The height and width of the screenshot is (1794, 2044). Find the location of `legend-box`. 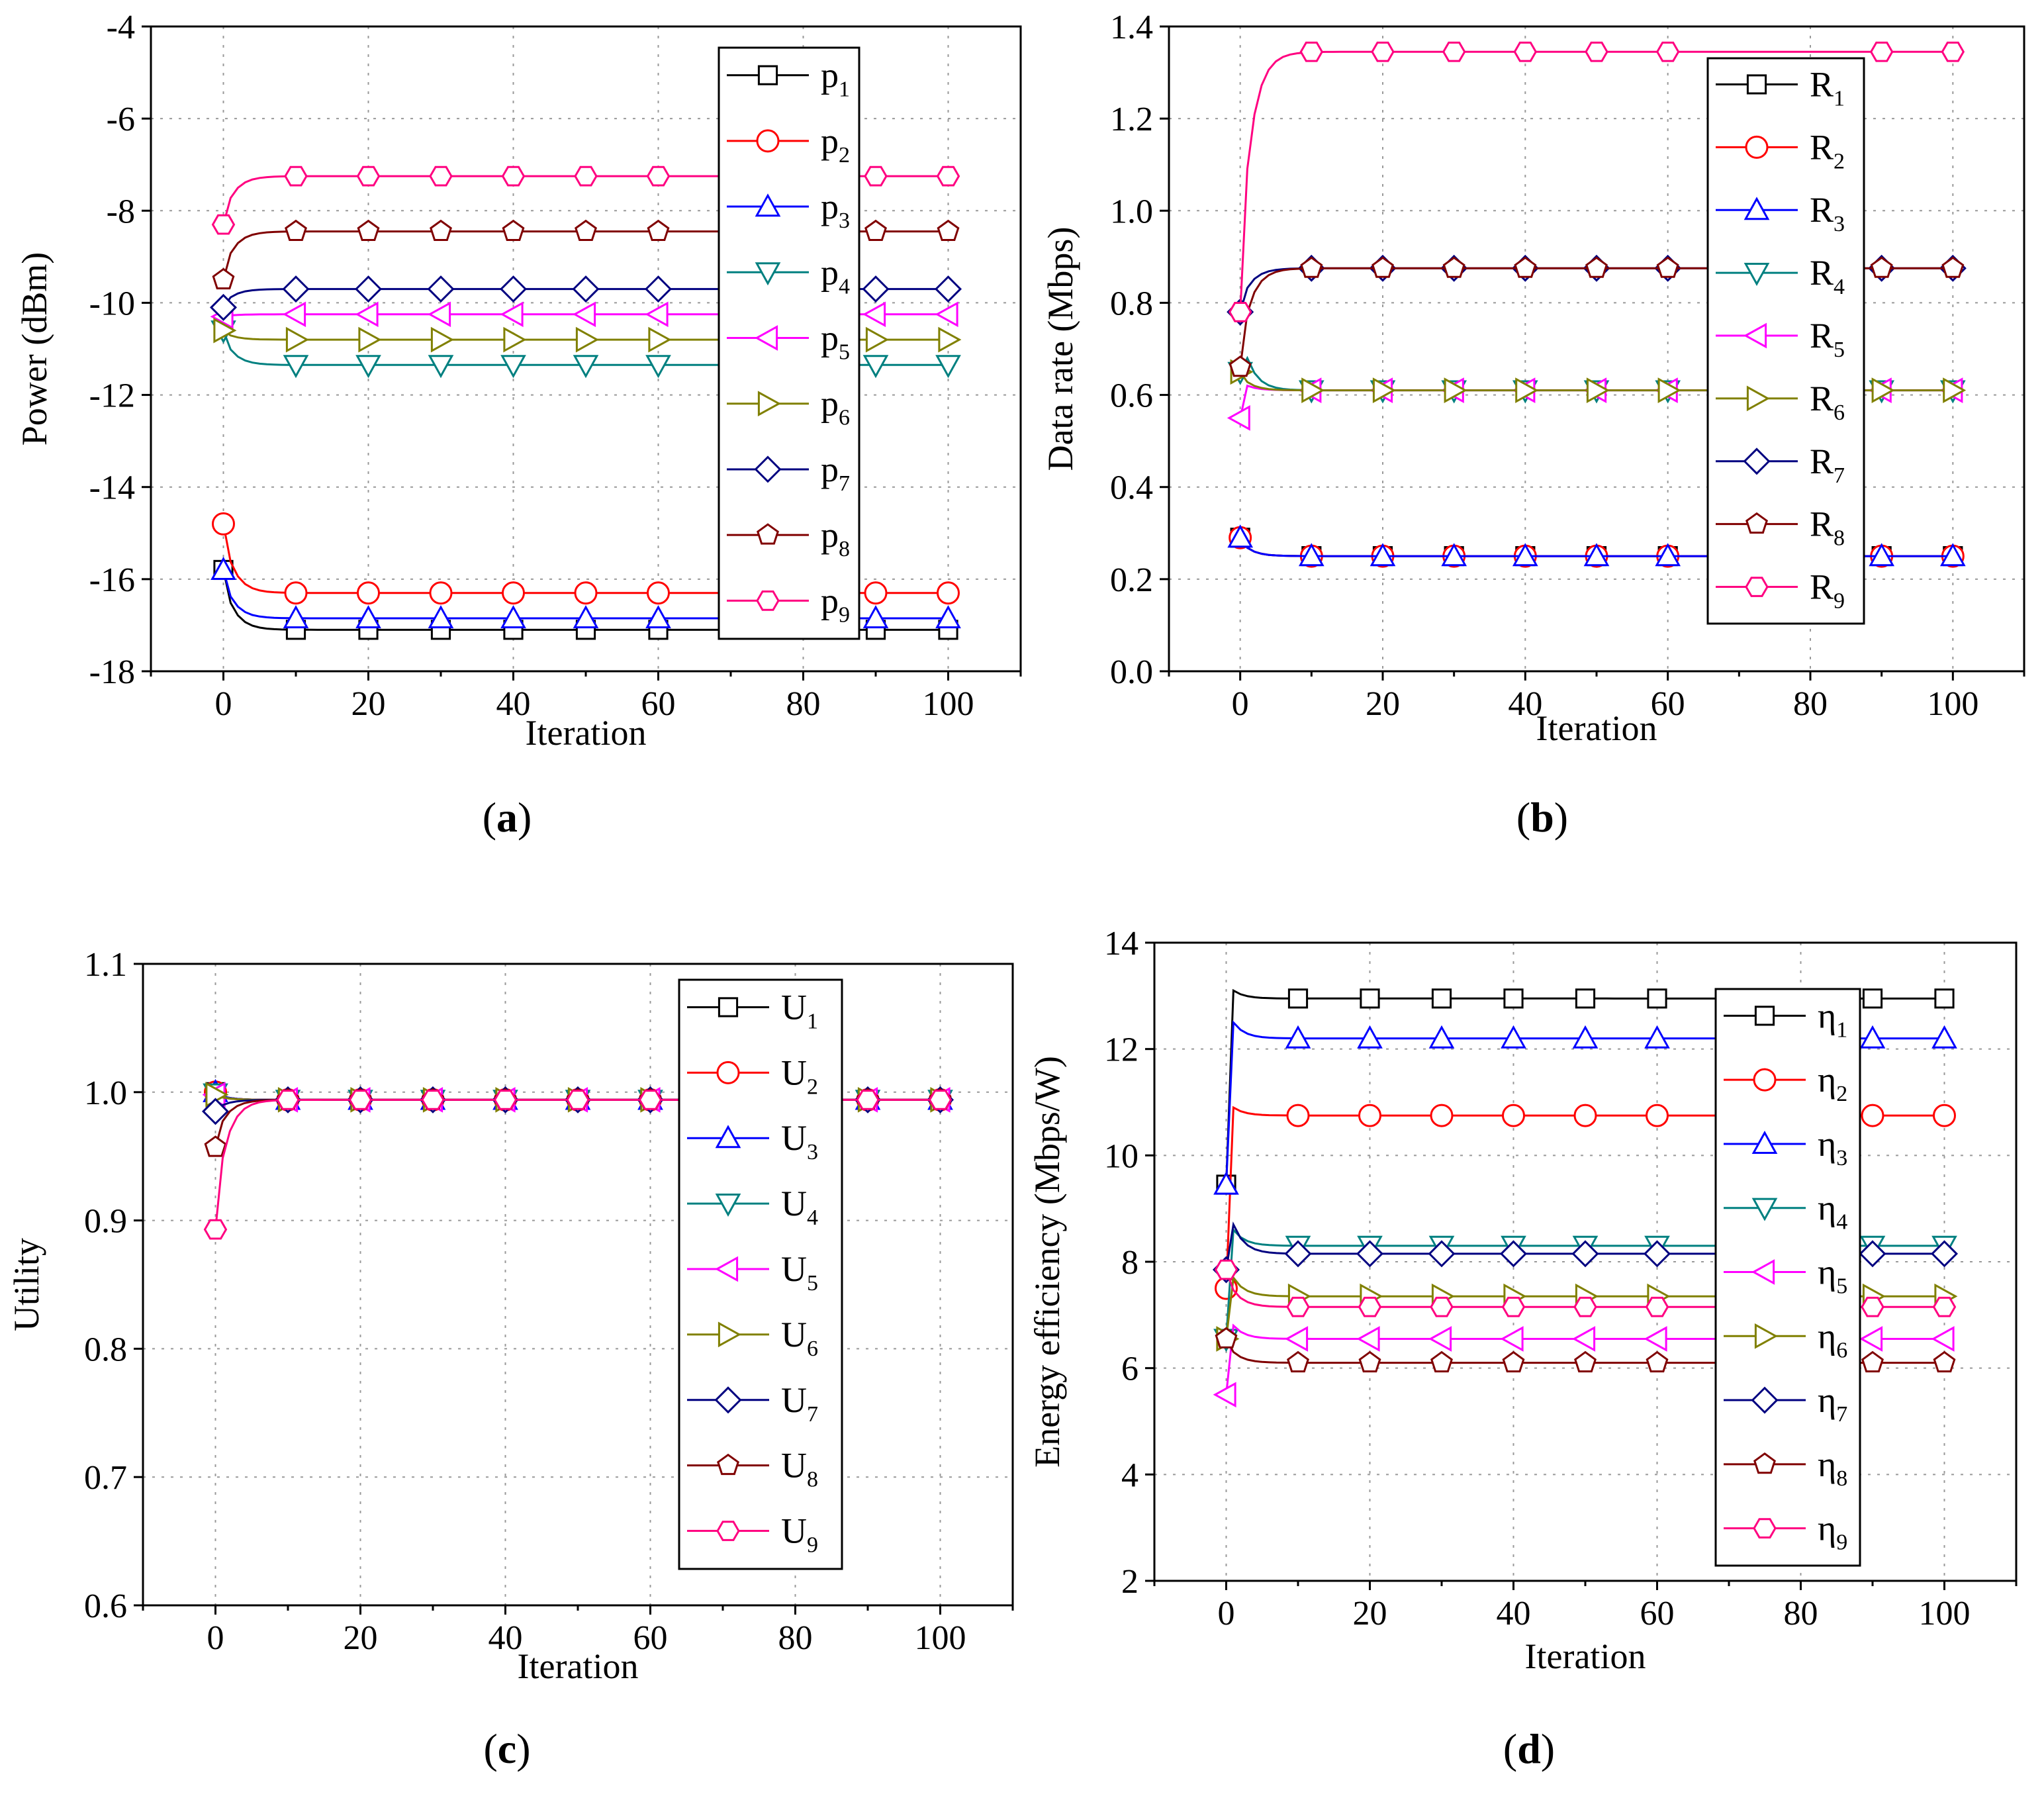

legend-box is located at coordinates (1787, 1278).